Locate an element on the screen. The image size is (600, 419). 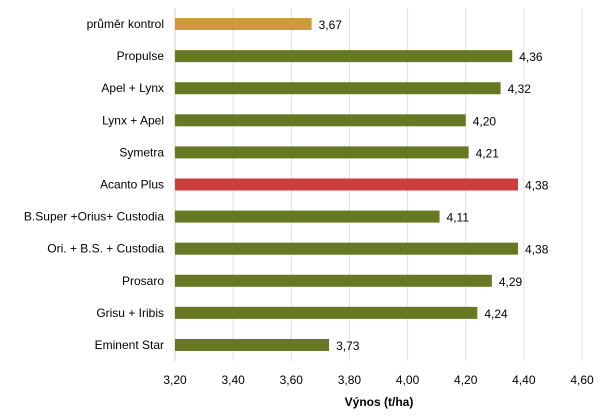
category-label: Propulse is located at coordinates (141, 56).